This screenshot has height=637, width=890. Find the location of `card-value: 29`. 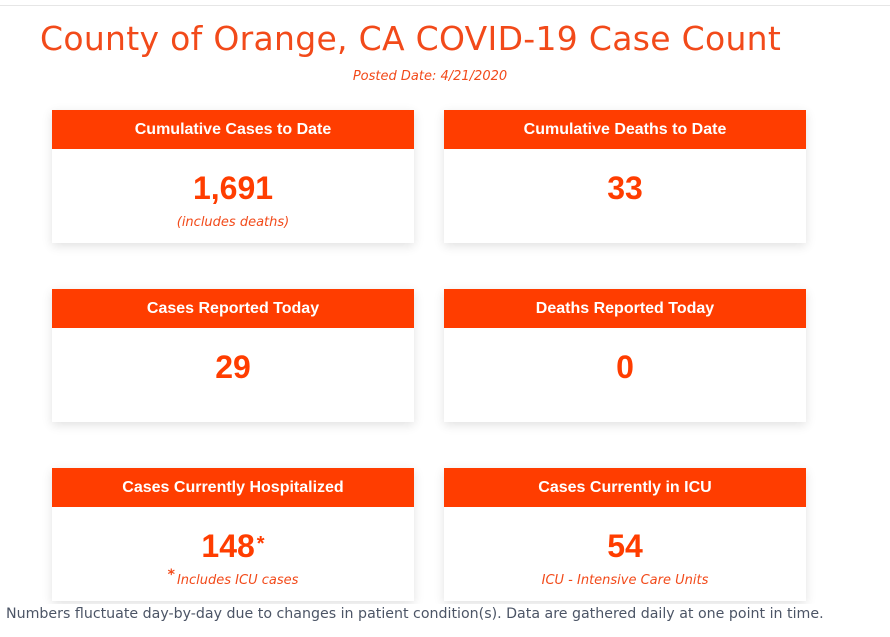

card-value: 29 is located at coordinates (233, 367).